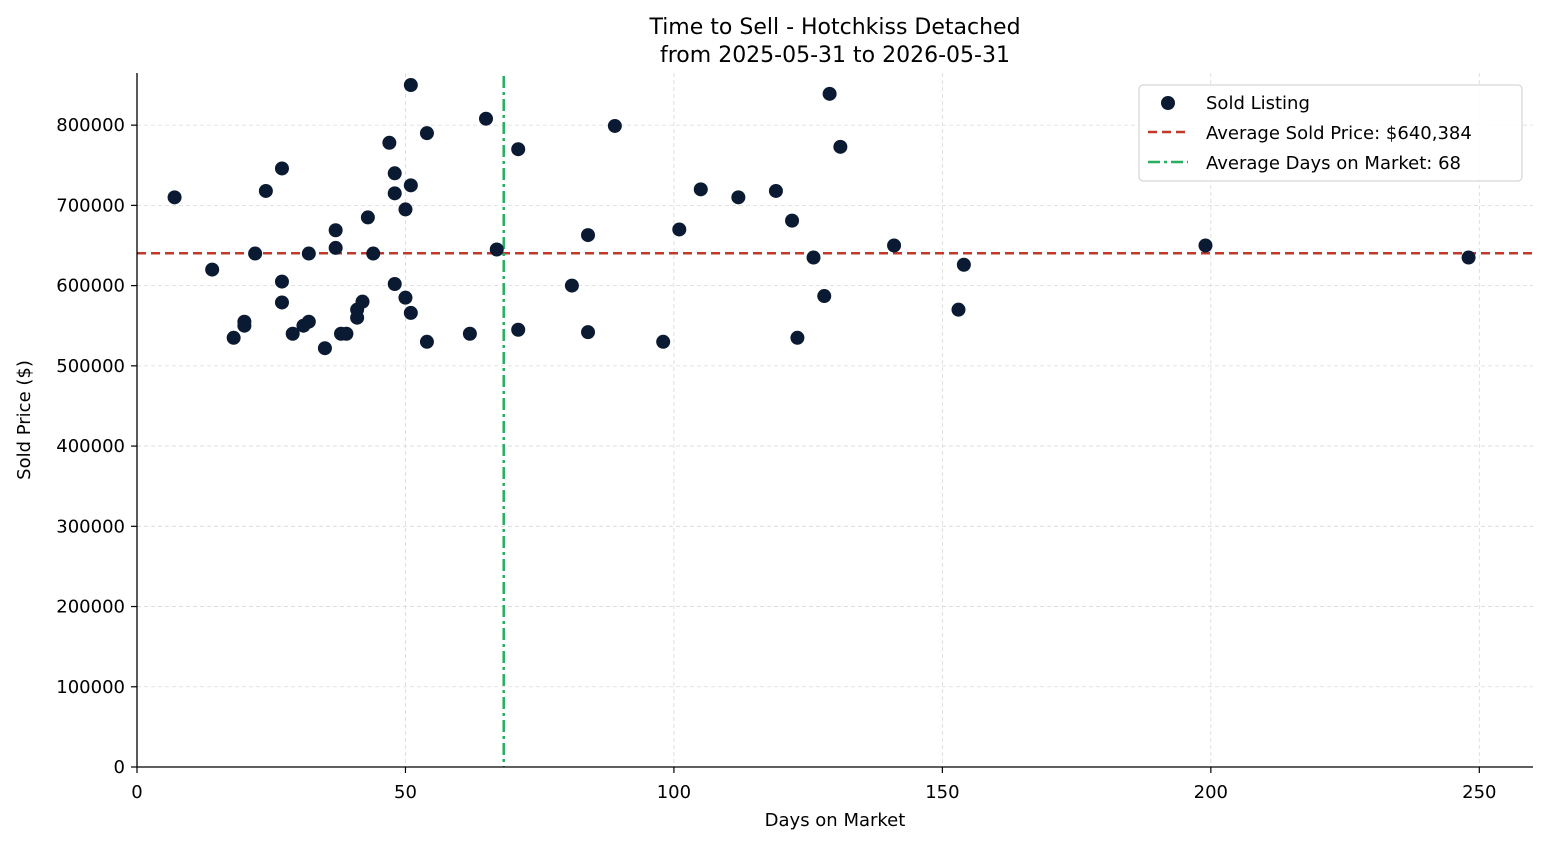 Image resolution: width=1547 pixels, height=845 pixels. Describe the element at coordinates (1339, 133) in the screenshot. I see `legend-label-avg-price: Average Sold Price: $640,384` at that location.